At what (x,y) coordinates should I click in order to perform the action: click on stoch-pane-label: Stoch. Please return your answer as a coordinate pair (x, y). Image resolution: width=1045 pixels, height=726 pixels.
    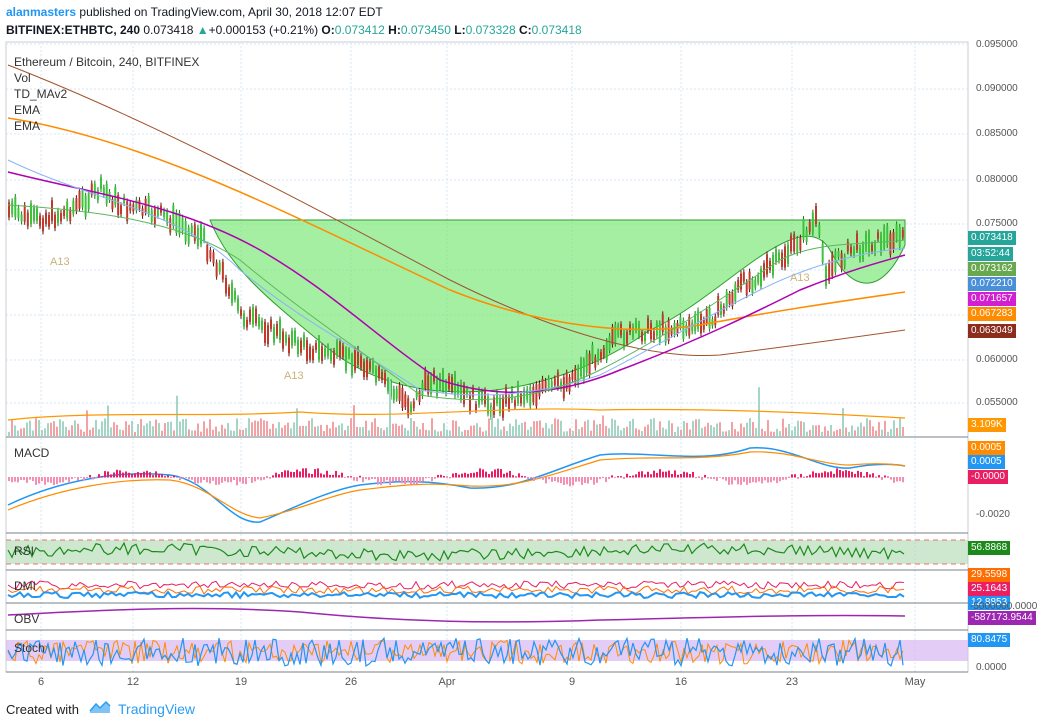
    Looking at the image, I should click on (29, 648).